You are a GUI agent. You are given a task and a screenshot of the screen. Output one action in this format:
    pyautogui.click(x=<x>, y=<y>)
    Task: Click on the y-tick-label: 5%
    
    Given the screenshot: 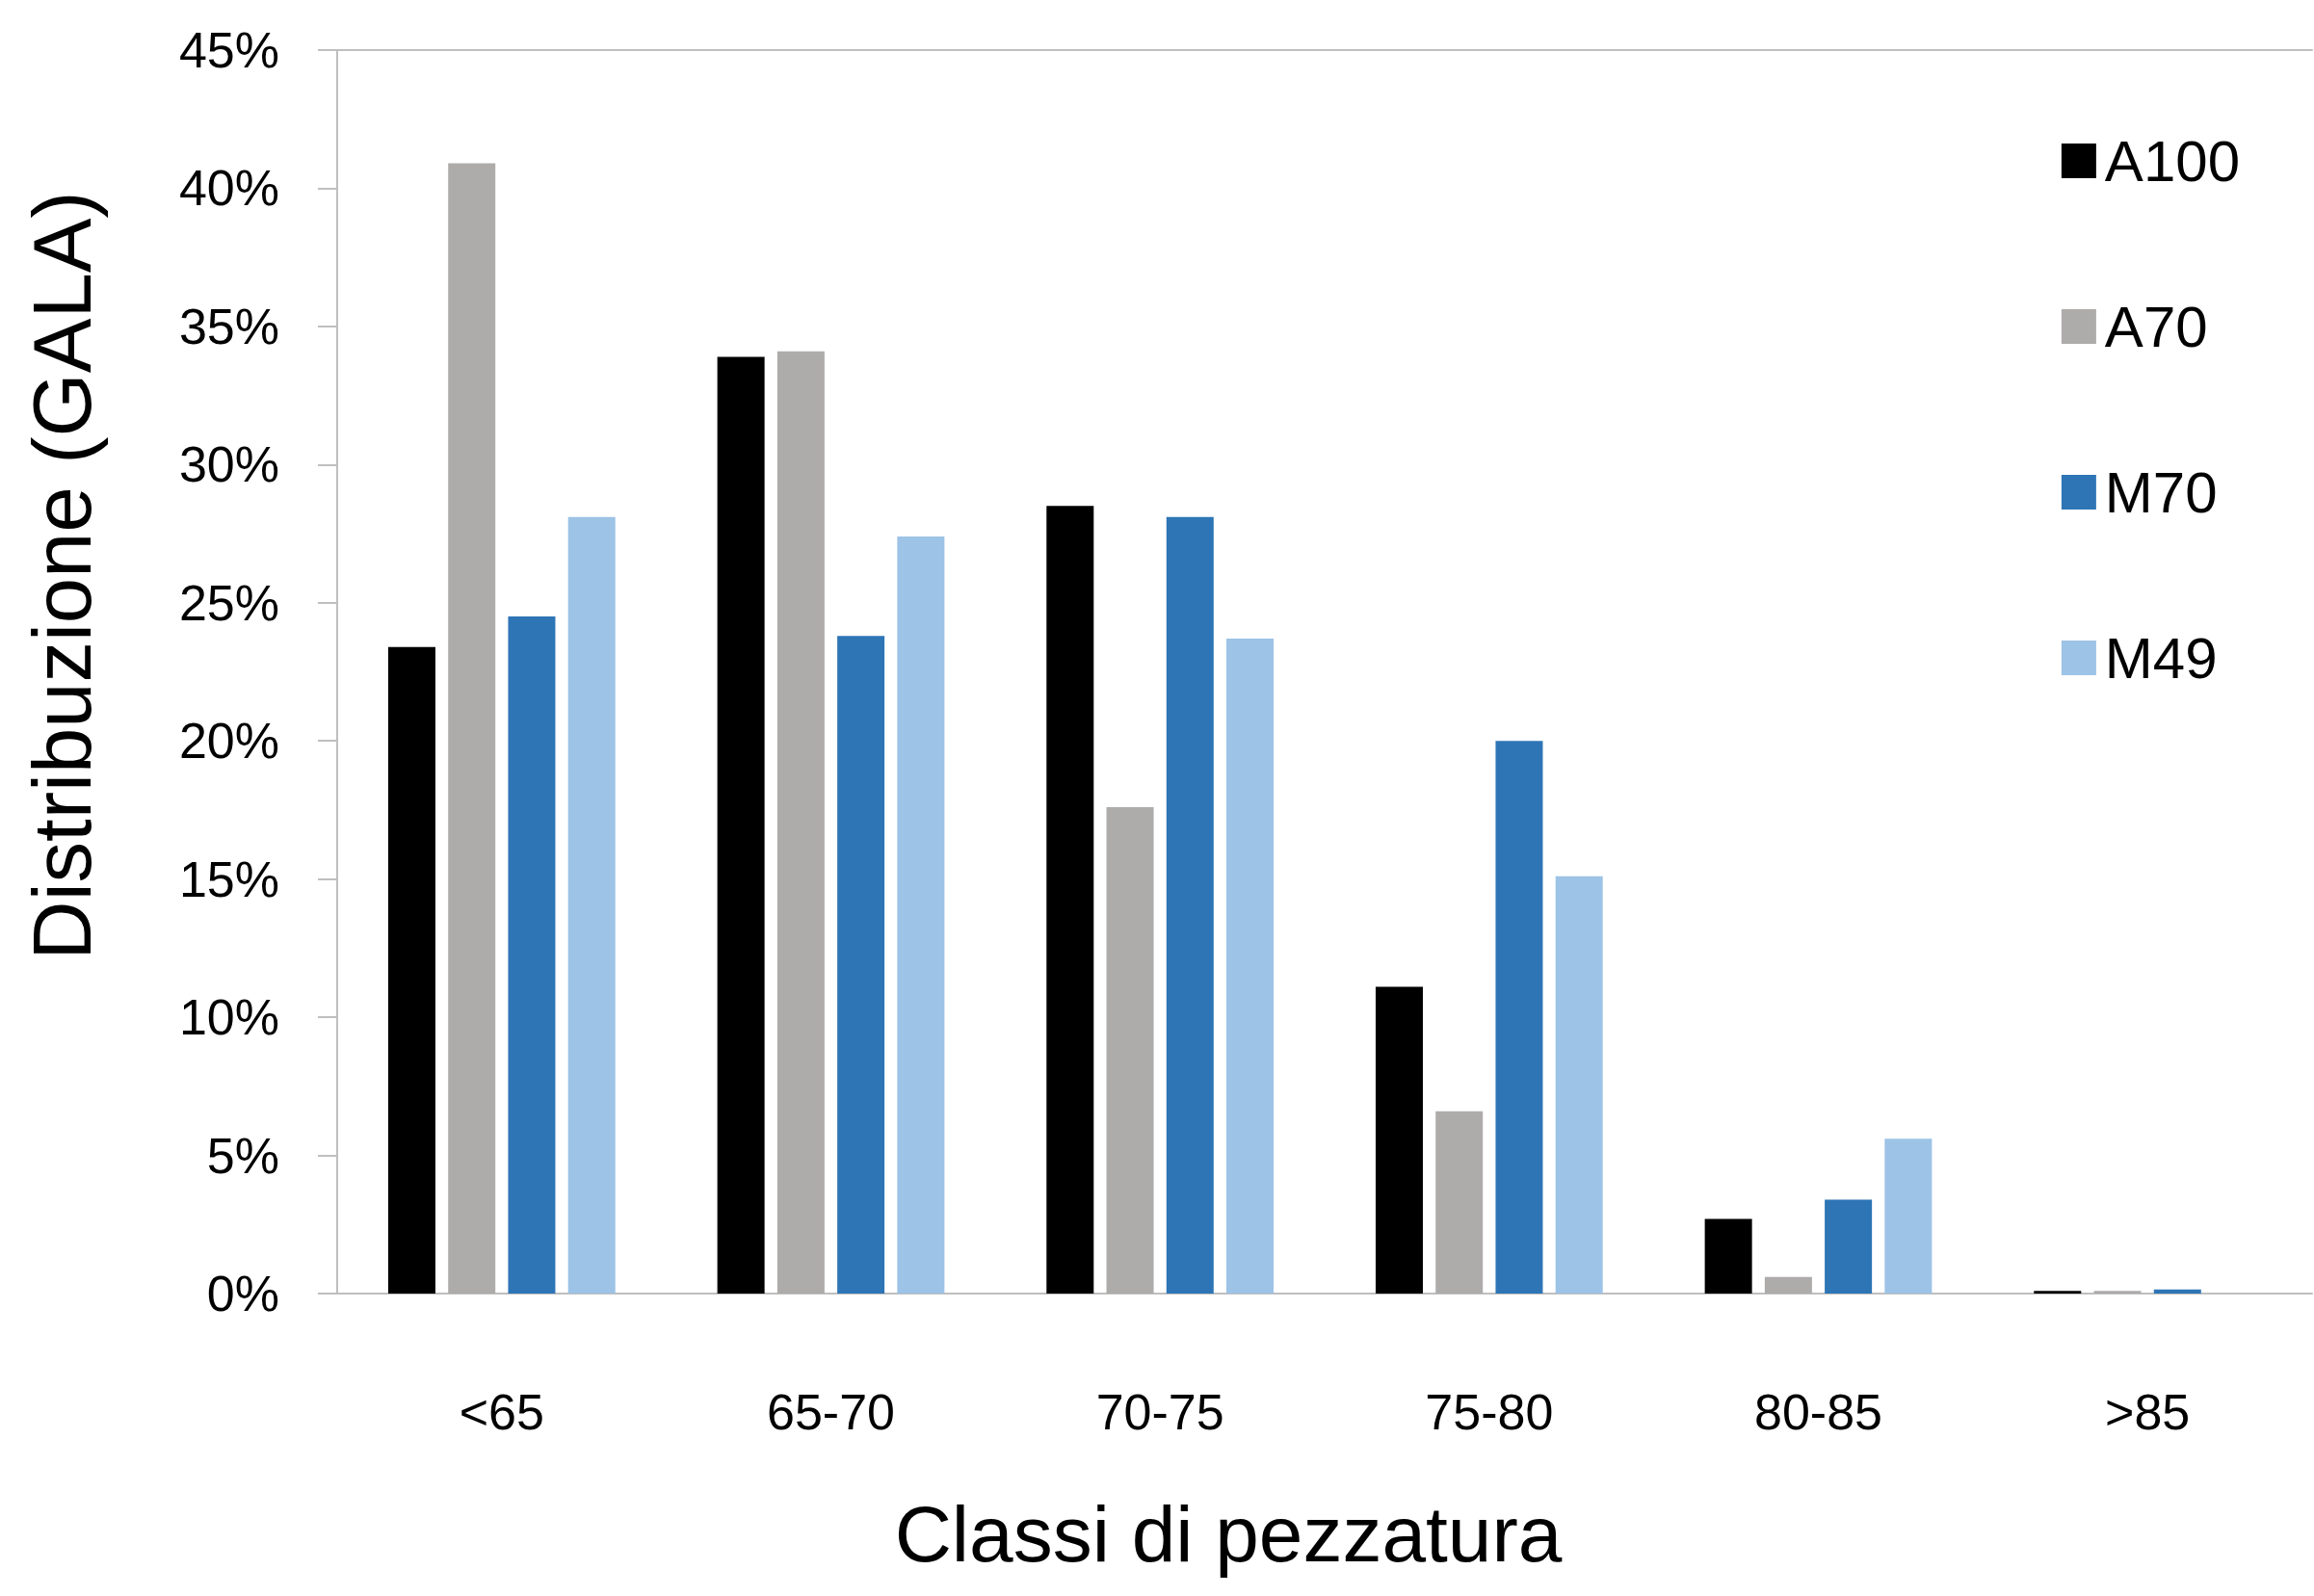 What is the action you would take?
    pyautogui.click(x=242, y=1156)
    